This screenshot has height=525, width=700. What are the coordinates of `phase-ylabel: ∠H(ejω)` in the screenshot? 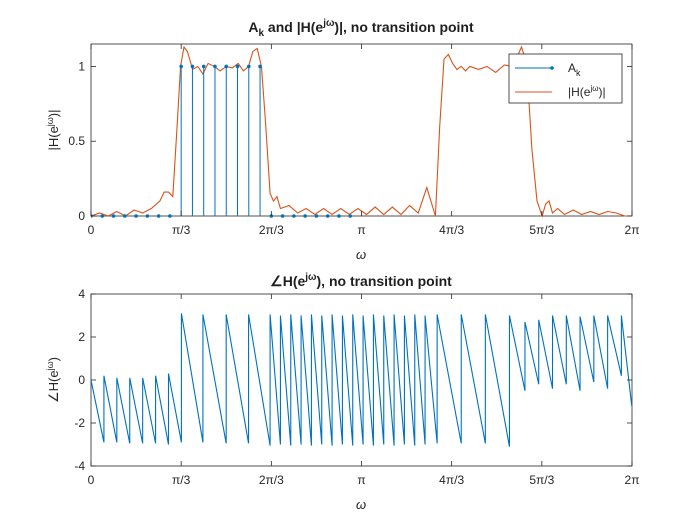 It's located at (53, 380).